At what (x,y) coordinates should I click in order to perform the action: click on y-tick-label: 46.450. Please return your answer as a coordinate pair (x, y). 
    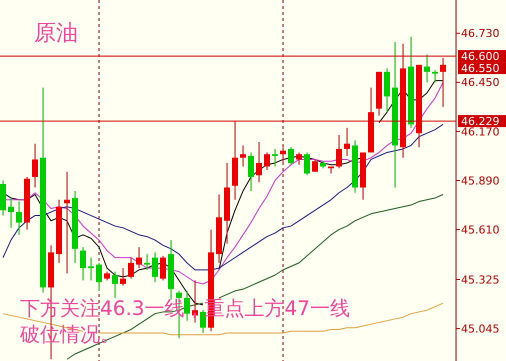
    Looking at the image, I should click on (480, 83).